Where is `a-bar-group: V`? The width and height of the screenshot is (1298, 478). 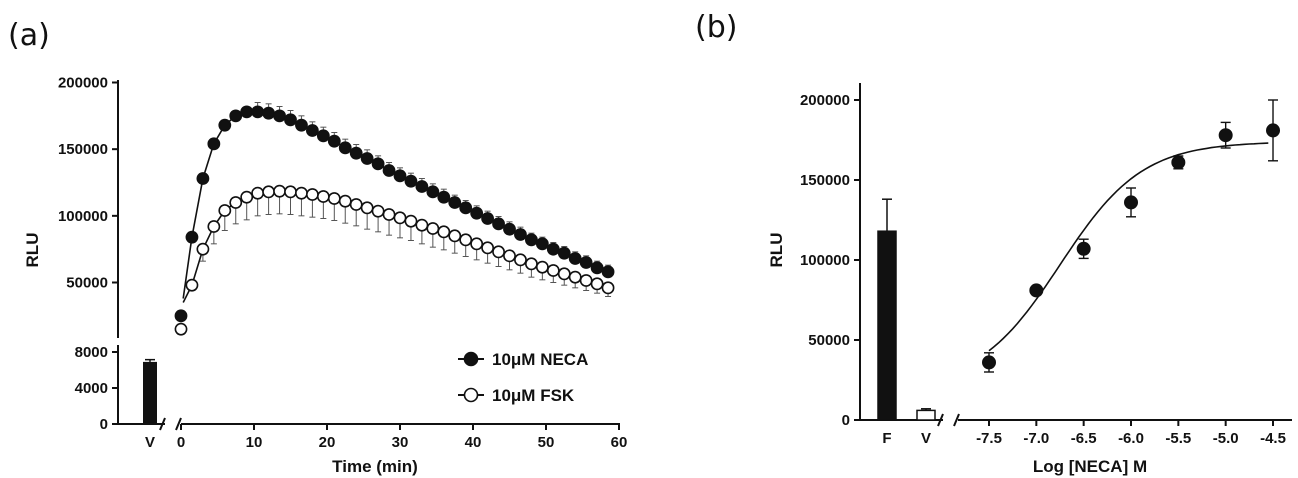
a-bar-group: V is located at coordinates (150, 404).